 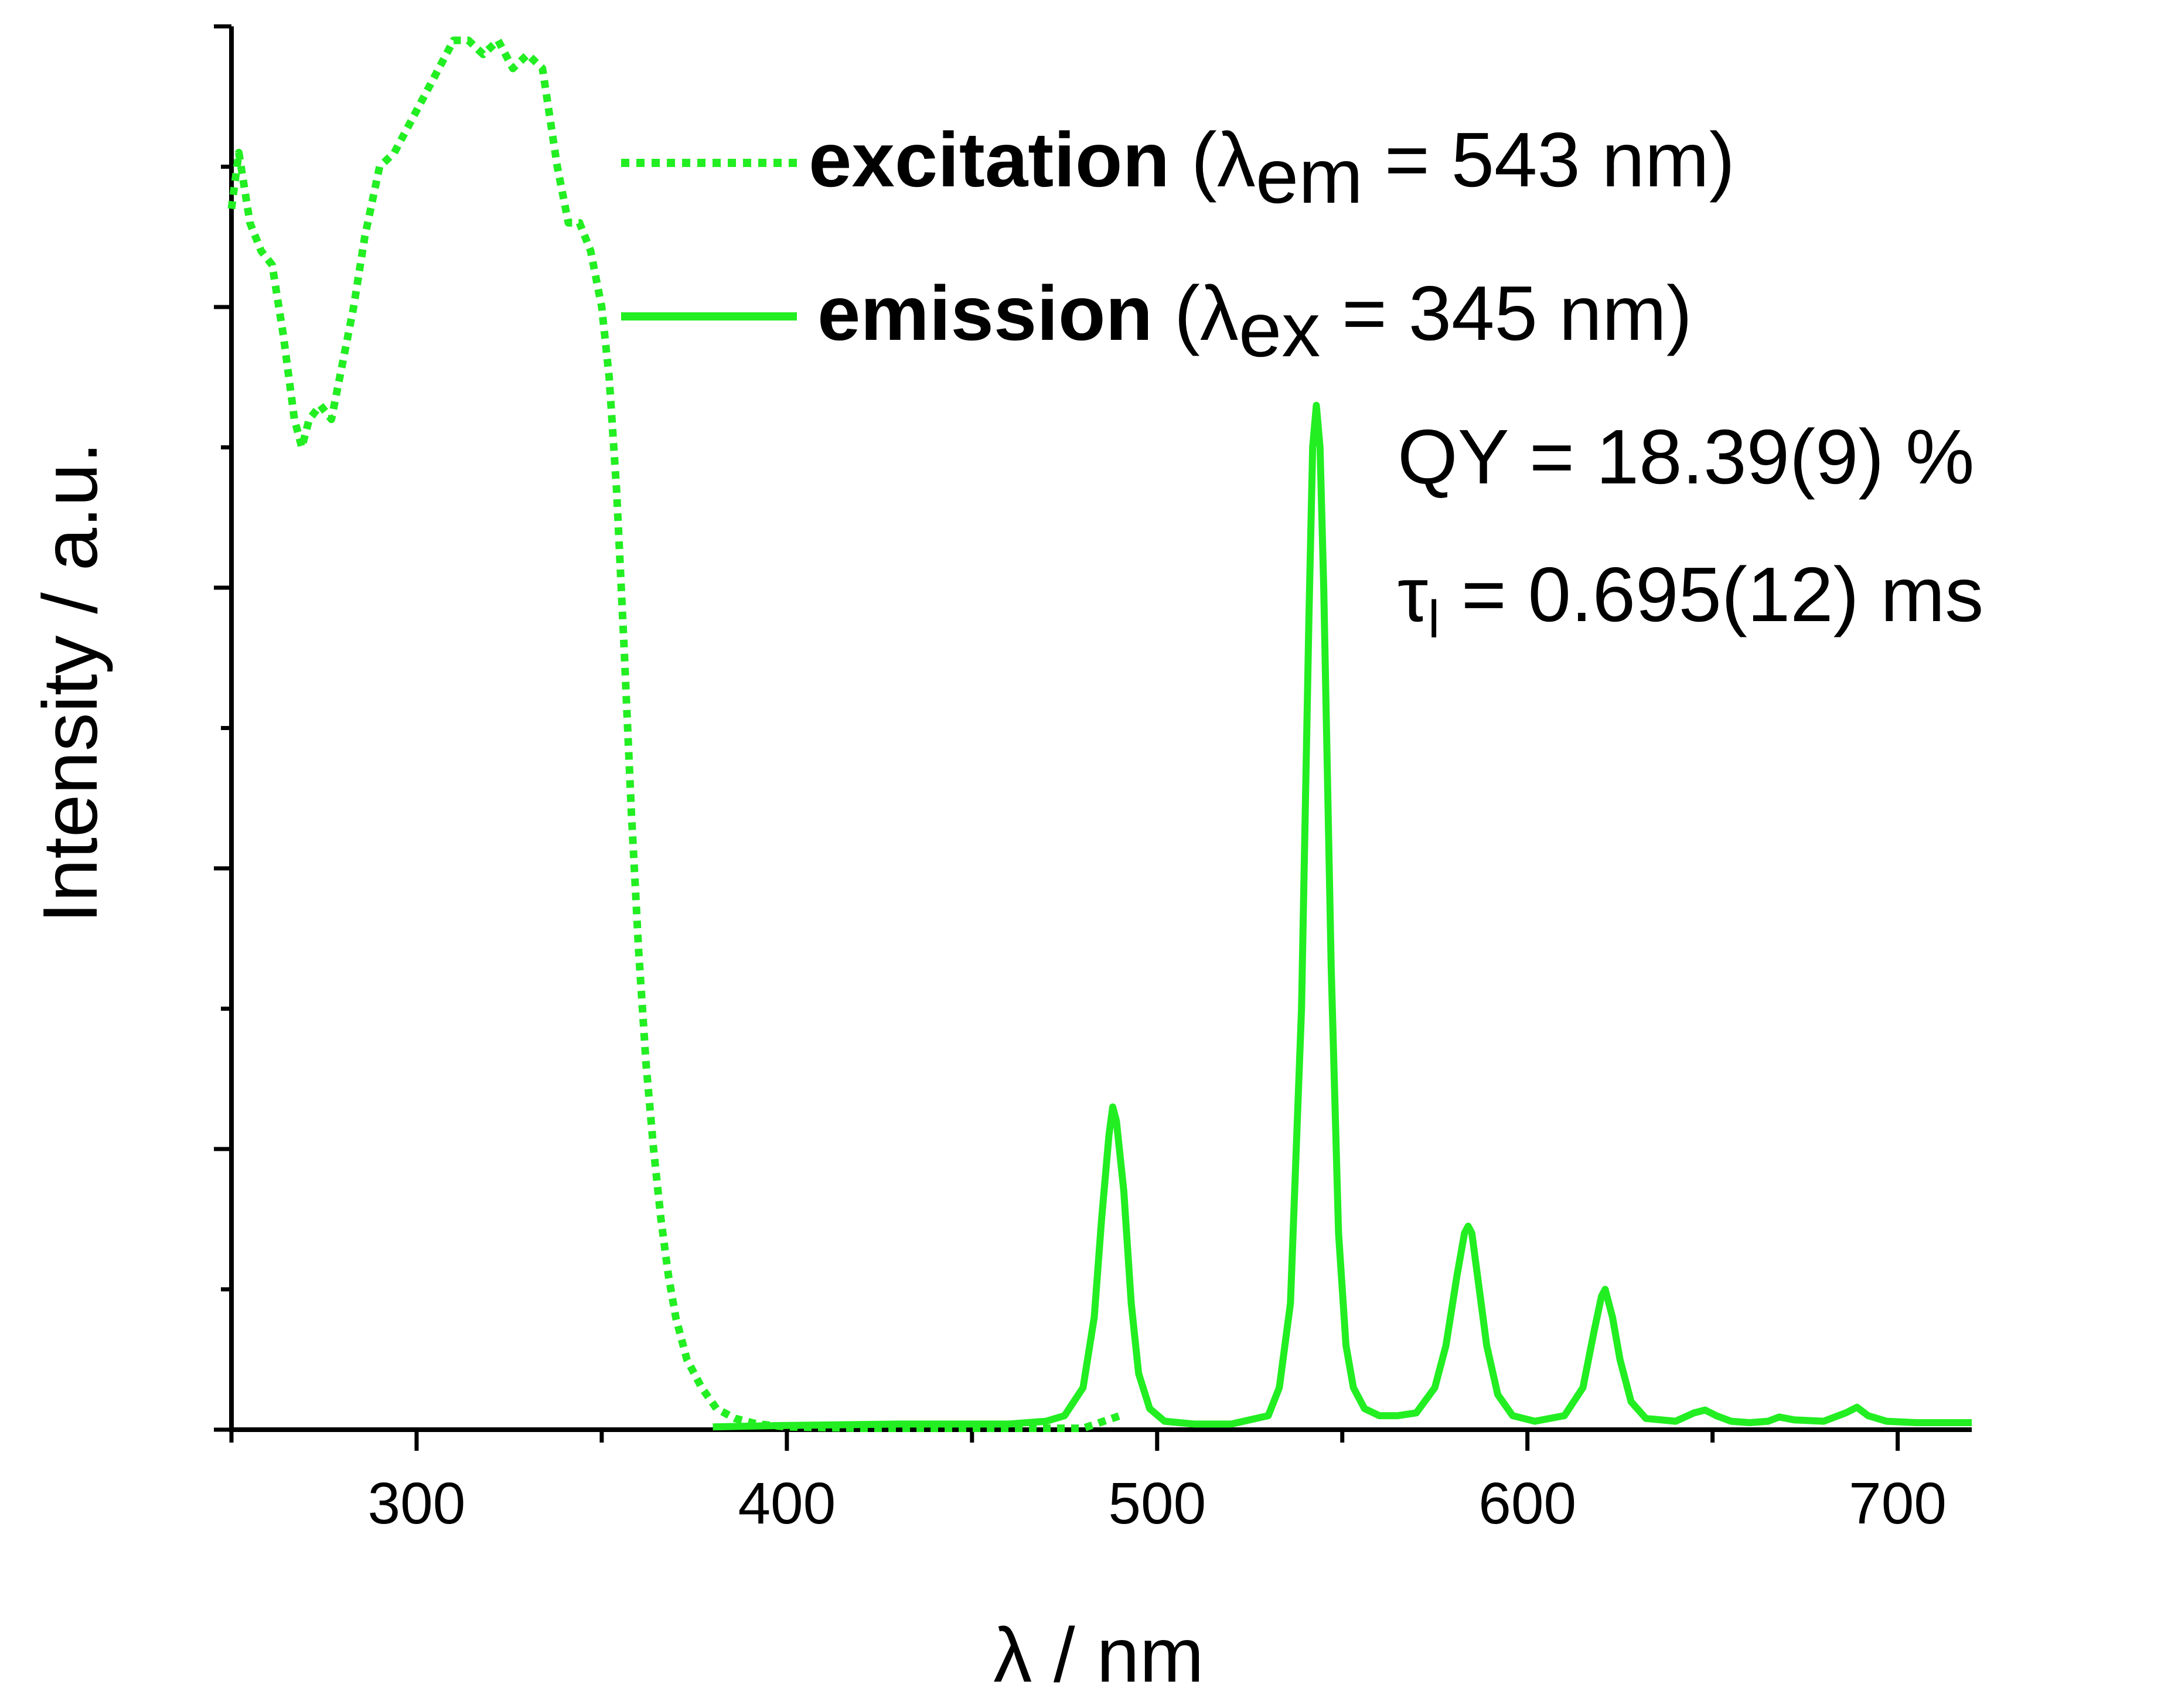 What do you see at coordinates (1434, 620) in the screenshot?
I see `tau-subscript: l` at bounding box center [1434, 620].